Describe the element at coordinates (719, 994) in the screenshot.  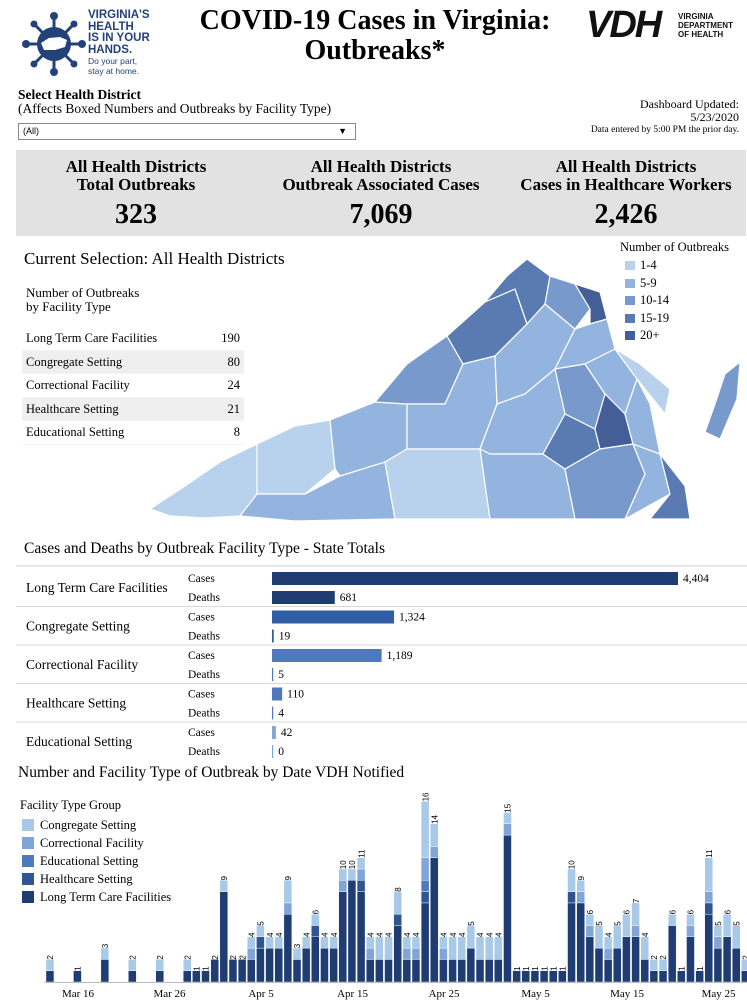
I see `x-tick-label: May 25` at that location.